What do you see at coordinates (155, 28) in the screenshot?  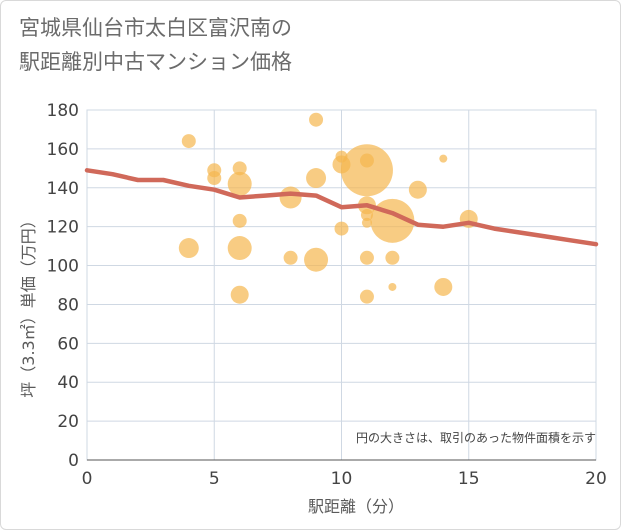 I see `chart-title-line-1: 宮城県仙台市太白区富沢南の` at bounding box center [155, 28].